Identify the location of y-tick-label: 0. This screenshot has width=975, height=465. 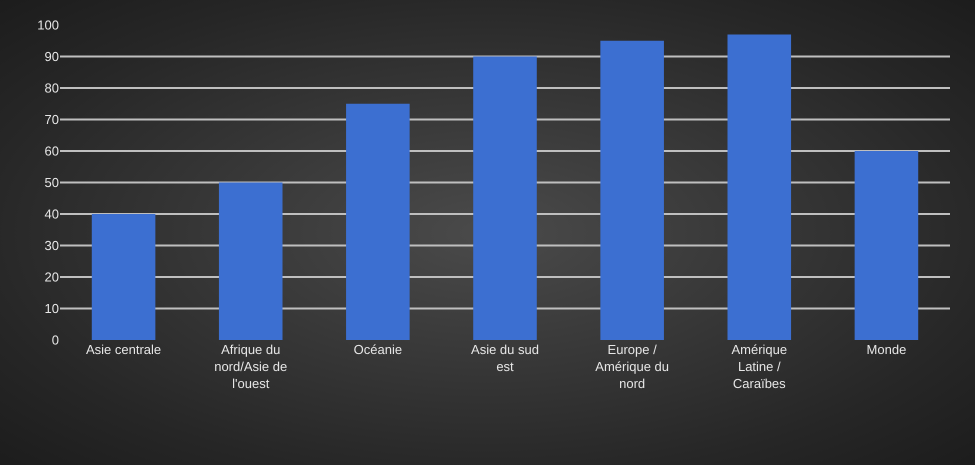
(55, 340).